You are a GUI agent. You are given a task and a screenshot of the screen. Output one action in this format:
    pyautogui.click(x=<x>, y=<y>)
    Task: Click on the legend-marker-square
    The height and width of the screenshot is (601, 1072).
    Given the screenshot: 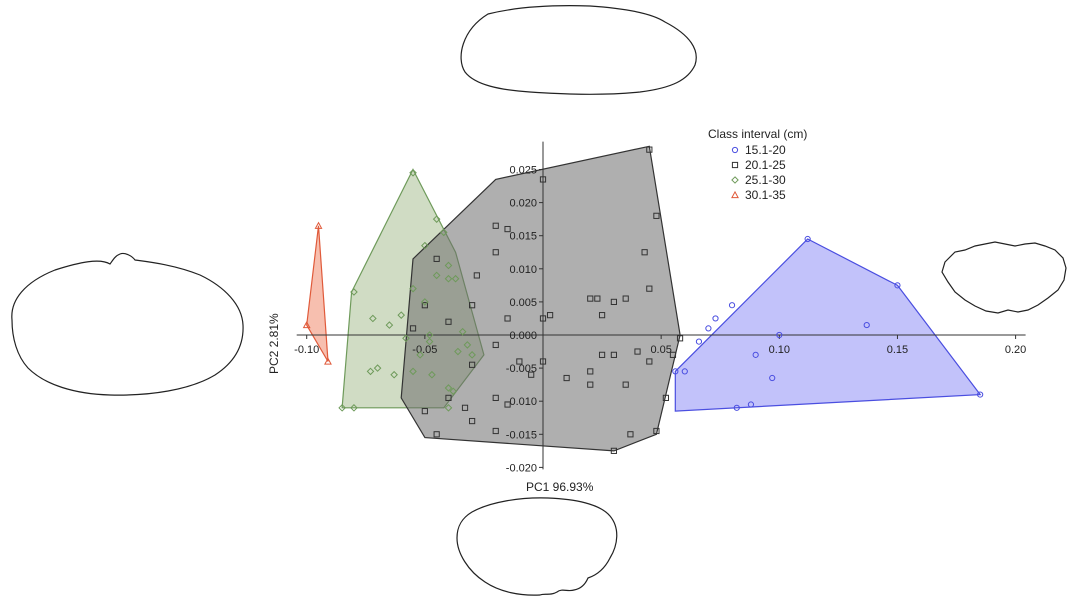 What is the action you would take?
    pyautogui.click(x=735, y=165)
    